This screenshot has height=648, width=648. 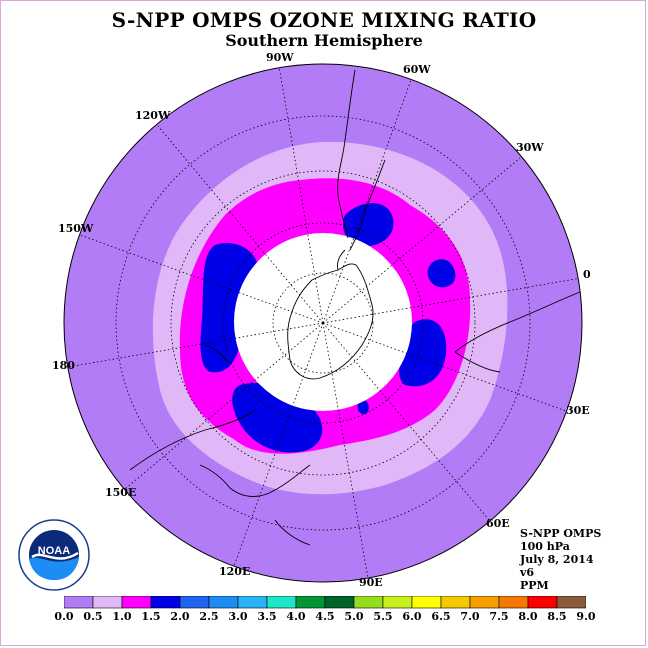 What do you see at coordinates (354, 616) in the screenshot?
I see `colorbar-tick-label: 5.0` at bounding box center [354, 616].